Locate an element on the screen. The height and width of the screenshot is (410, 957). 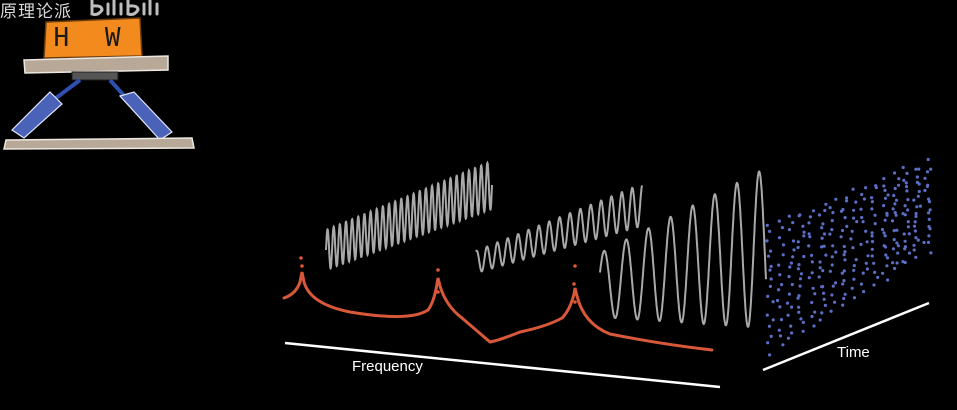
time-axis-label: Time is located at coordinates (853, 352).